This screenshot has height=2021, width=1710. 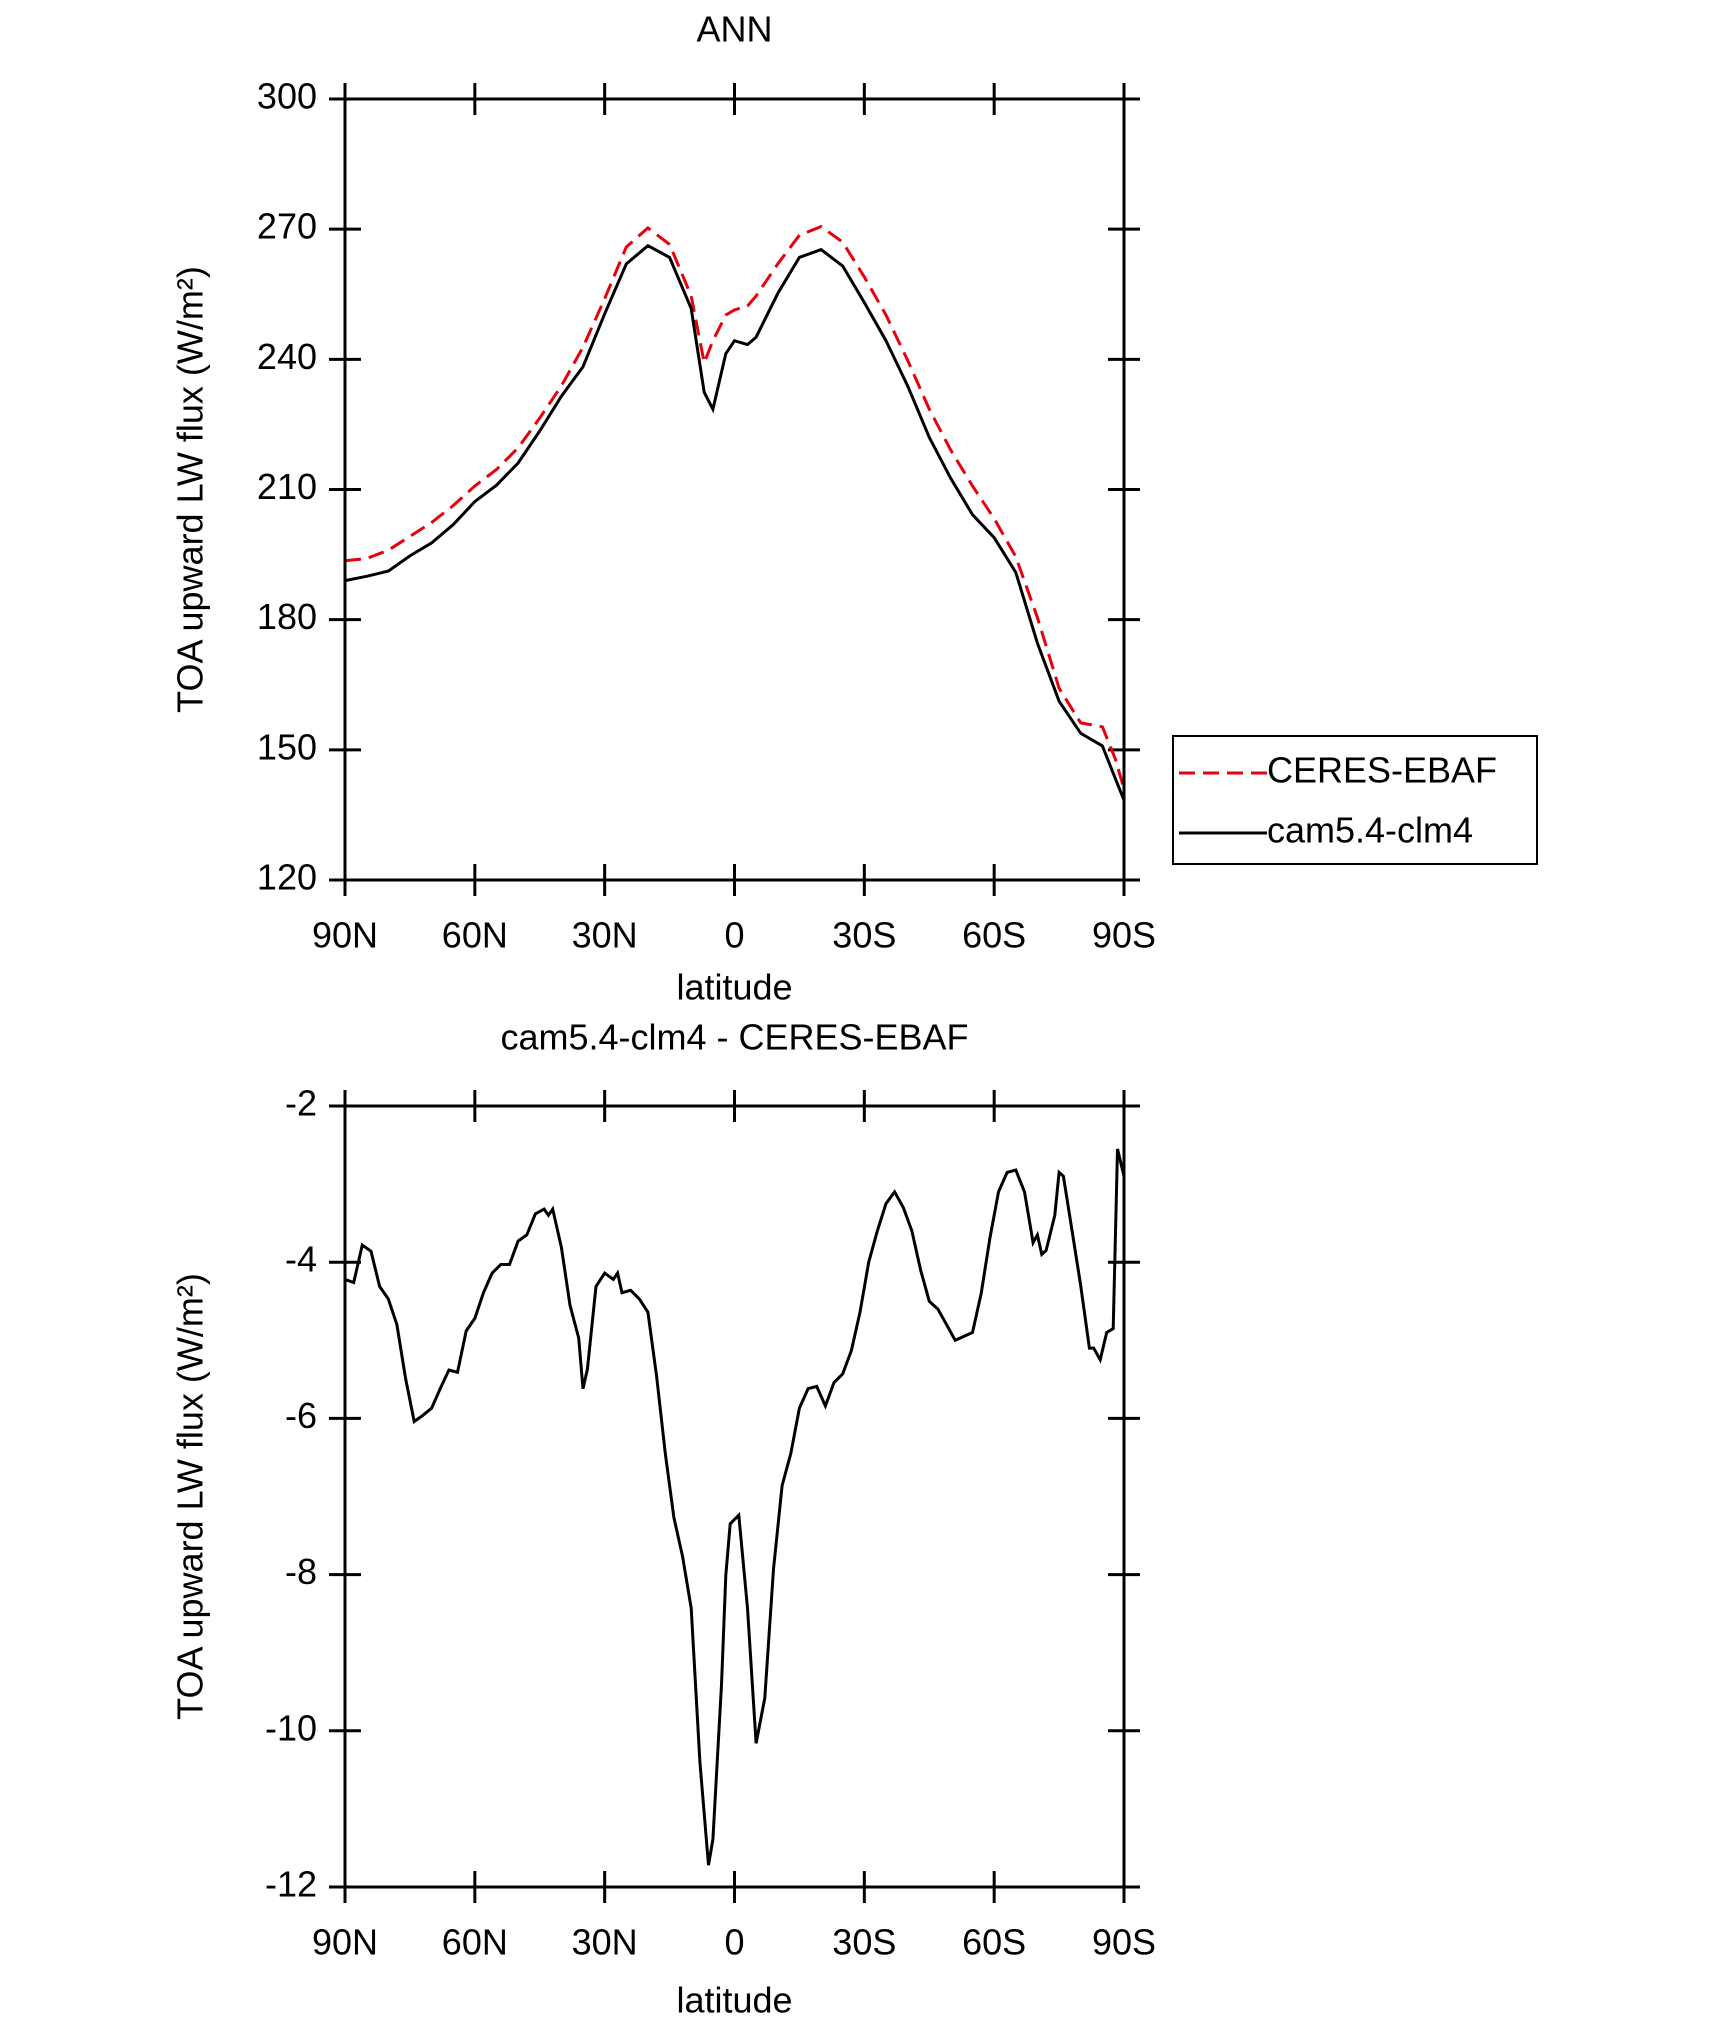 What do you see at coordinates (301, 1103) in the screenshot?
I see `y-tick-label: -2` at bounding box center [301, 1103].